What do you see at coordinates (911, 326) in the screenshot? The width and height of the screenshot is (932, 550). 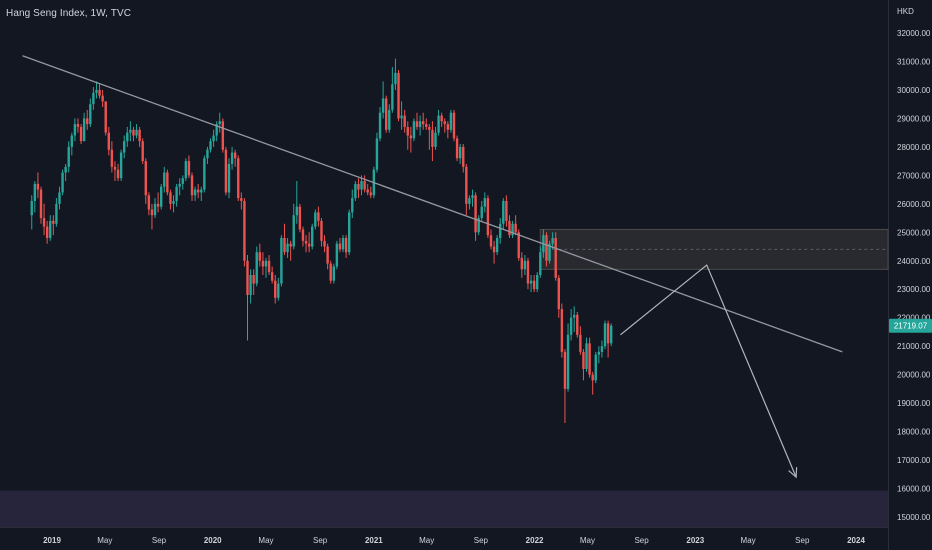 I see `last-price-label: 21719.07` at bounding box center [911, 326].